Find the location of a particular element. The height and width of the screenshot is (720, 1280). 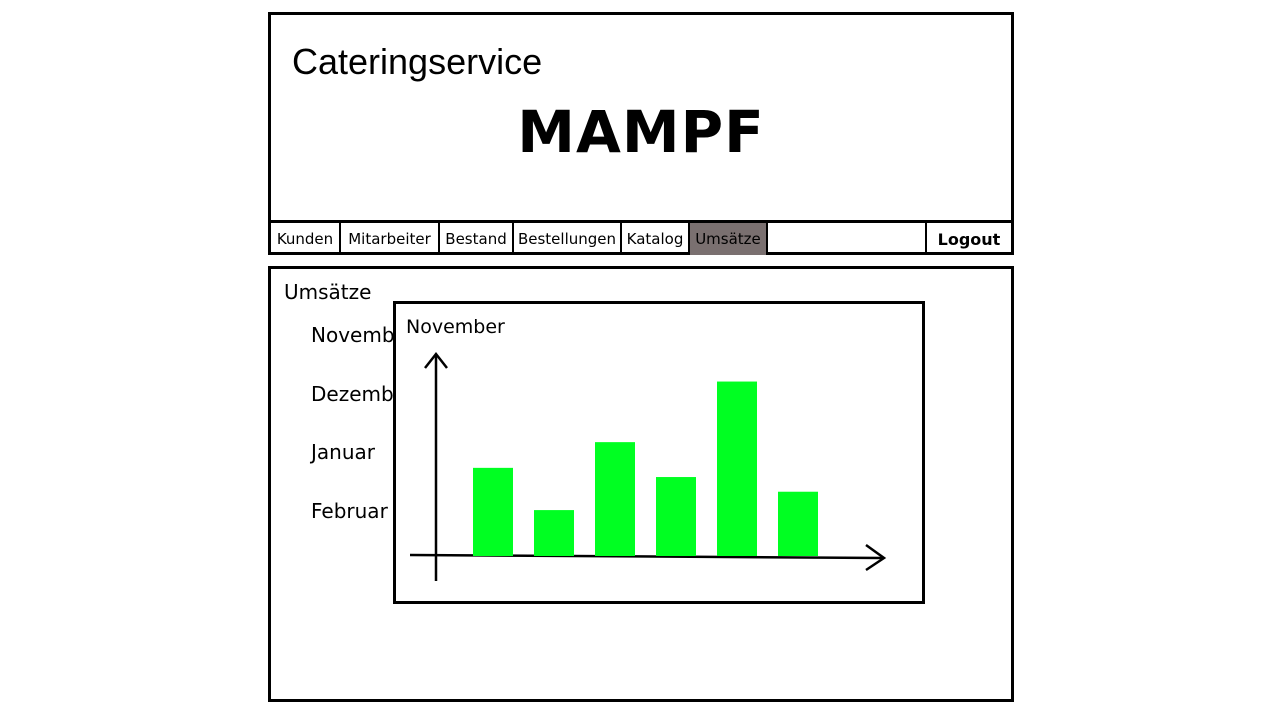

month-item-januar: Januar is located at coordinates (343, 452).